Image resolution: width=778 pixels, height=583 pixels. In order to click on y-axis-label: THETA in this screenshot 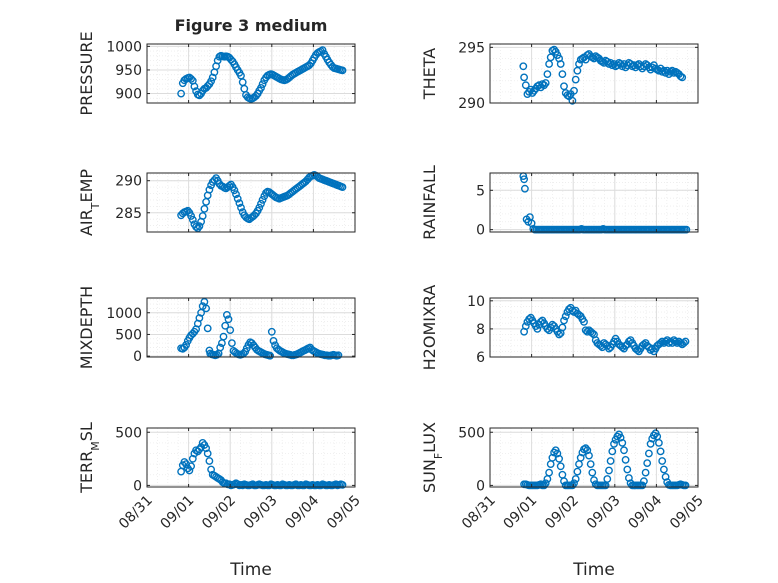, I will do `click(429, 74)`.